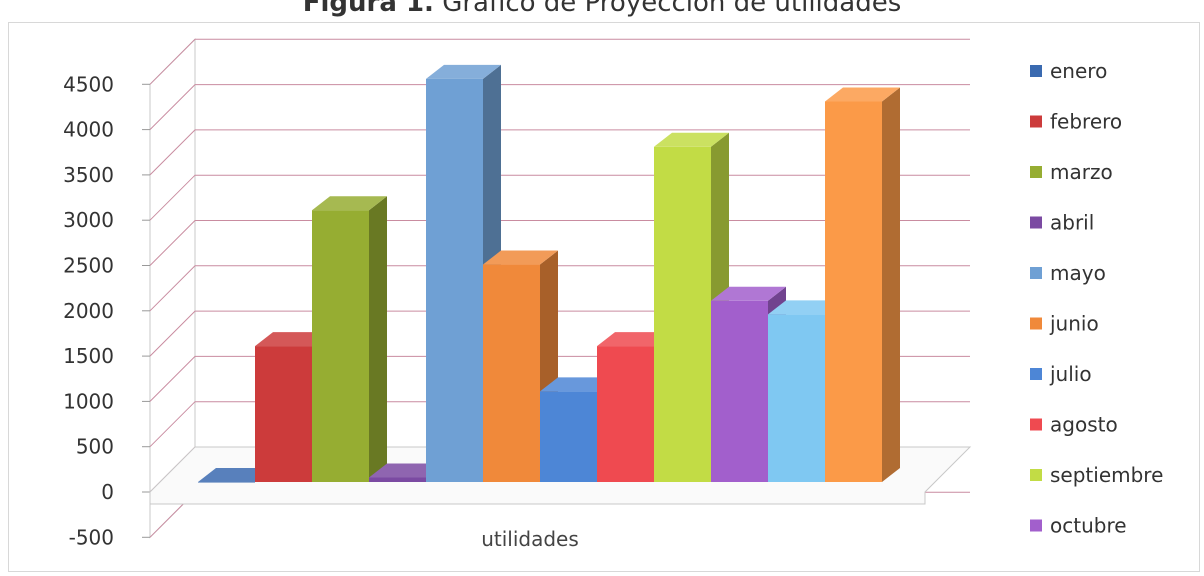  Describe the element at coordinates (88, 84) in the screenshot. I see `y-tick-label: 4500` at that location.